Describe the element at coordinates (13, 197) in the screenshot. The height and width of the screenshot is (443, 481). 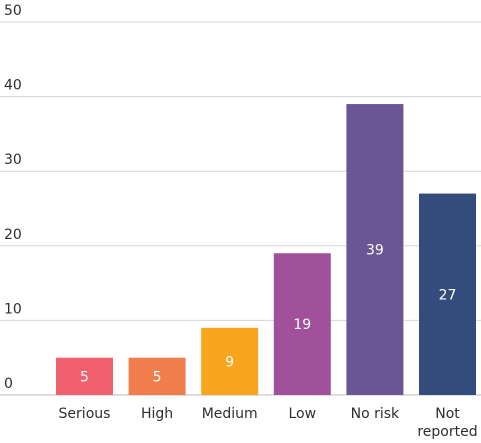
I see `y-axis-ticks: 0 10 20 30 40 50` at that location.